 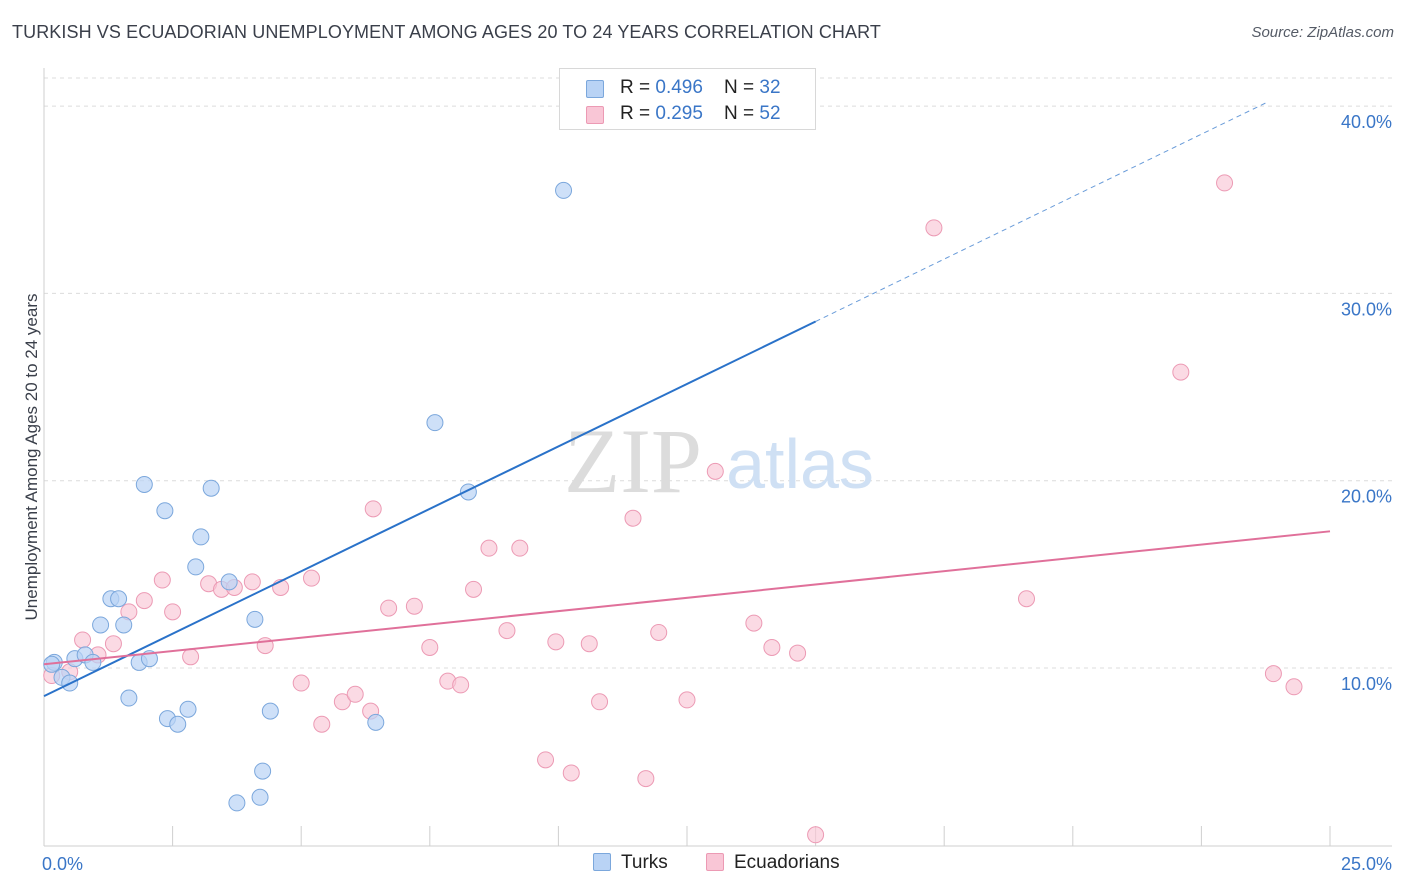 What do you see at coordinates (770, 87) in the screenshot?
I see `legend-n-value-turks: 32` at bounding box center [770, 87].